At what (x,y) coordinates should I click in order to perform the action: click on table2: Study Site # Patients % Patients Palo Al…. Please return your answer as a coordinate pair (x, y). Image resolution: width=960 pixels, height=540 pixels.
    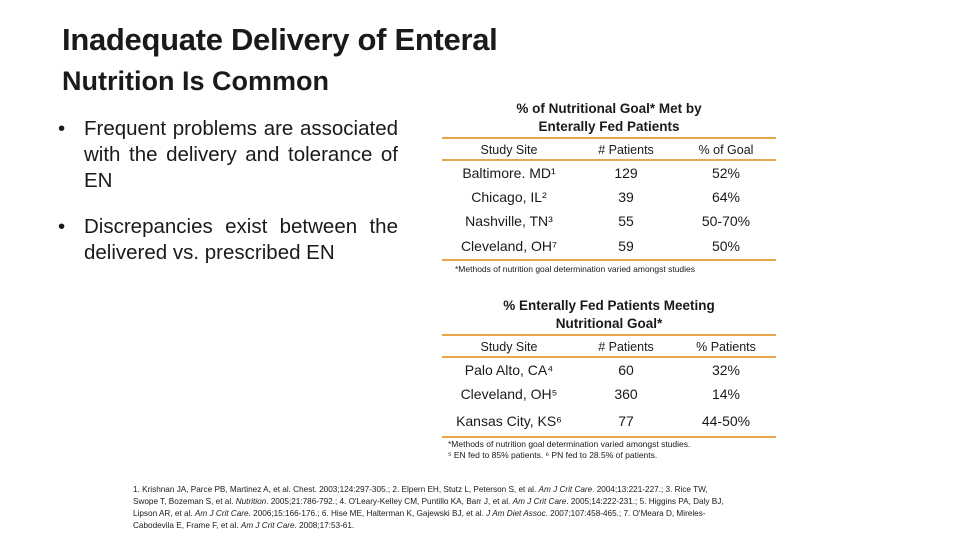
    Looking at the image, I should click on (609, 386).